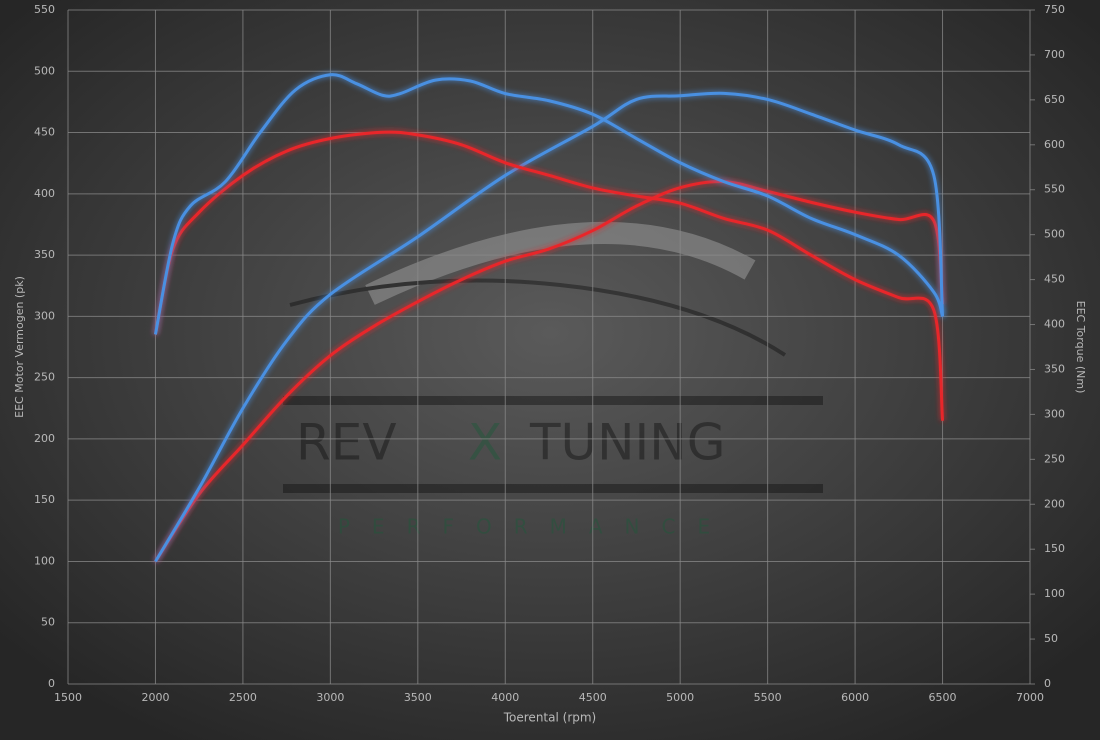 The width and height of the screenshot is (1100, 740). What do you see at coordinates (1054, 99) in the screenshot?
I see `y2-tick-label: 650` at bounding box center [1054, 99].